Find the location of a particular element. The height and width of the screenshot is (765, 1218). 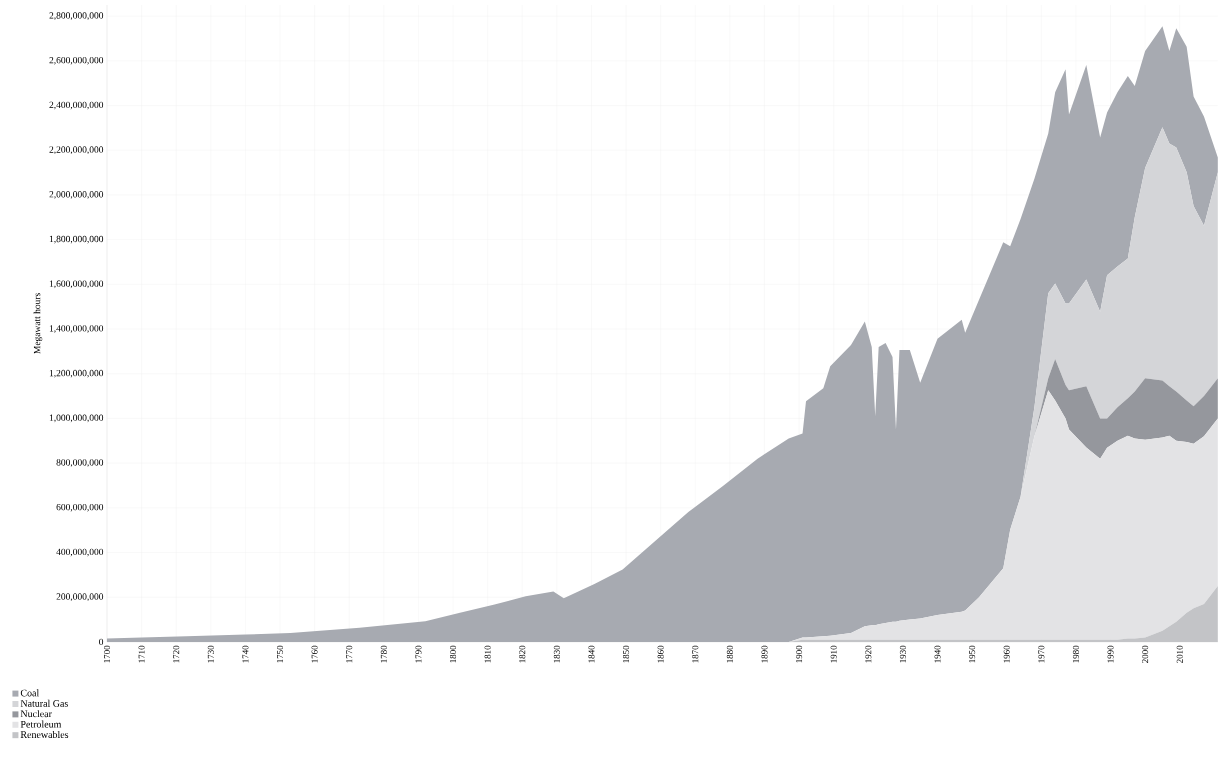

x-tick-label: 1820 is located at coordinates (522, 654).